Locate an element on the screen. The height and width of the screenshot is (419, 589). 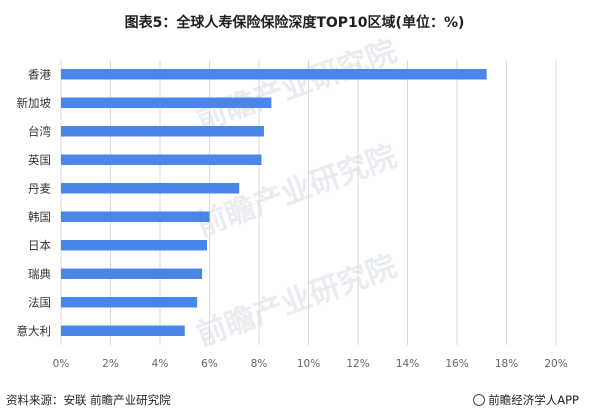
category-label-1: 新加坡 is located at coordinates (34, 103).